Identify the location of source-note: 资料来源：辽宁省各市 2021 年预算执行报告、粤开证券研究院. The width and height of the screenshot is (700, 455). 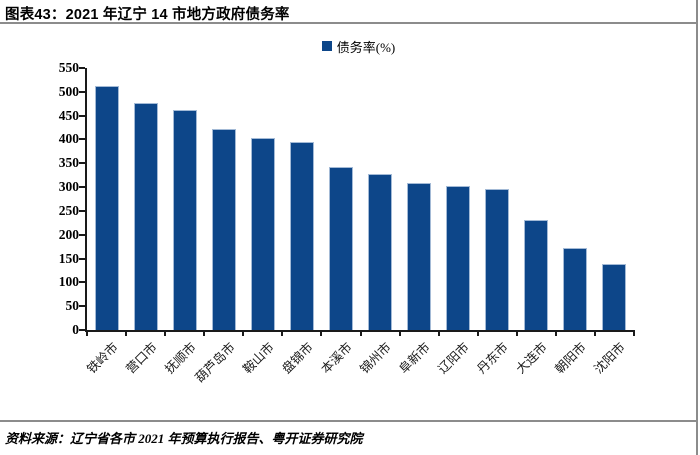
(184, 438).